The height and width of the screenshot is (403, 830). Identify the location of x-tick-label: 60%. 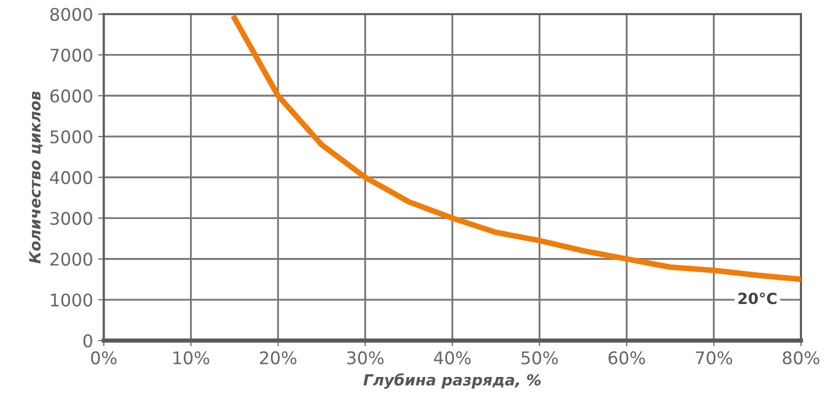
(626, 357).